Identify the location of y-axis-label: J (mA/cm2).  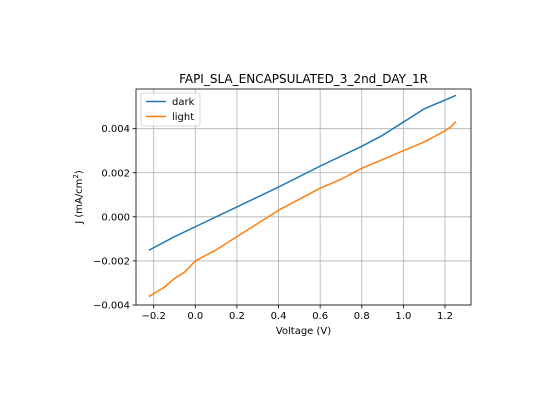
(78, 197).